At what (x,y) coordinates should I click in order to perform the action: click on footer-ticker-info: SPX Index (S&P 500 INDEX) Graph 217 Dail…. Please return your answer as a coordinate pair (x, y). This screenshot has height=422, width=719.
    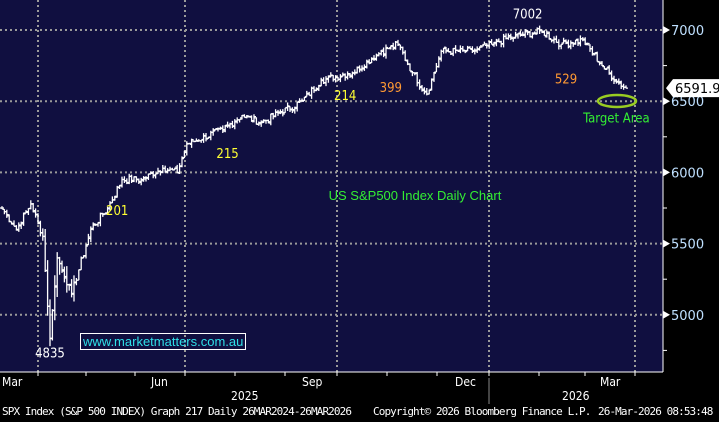
    Looking at the image, I should click on (177, 411).